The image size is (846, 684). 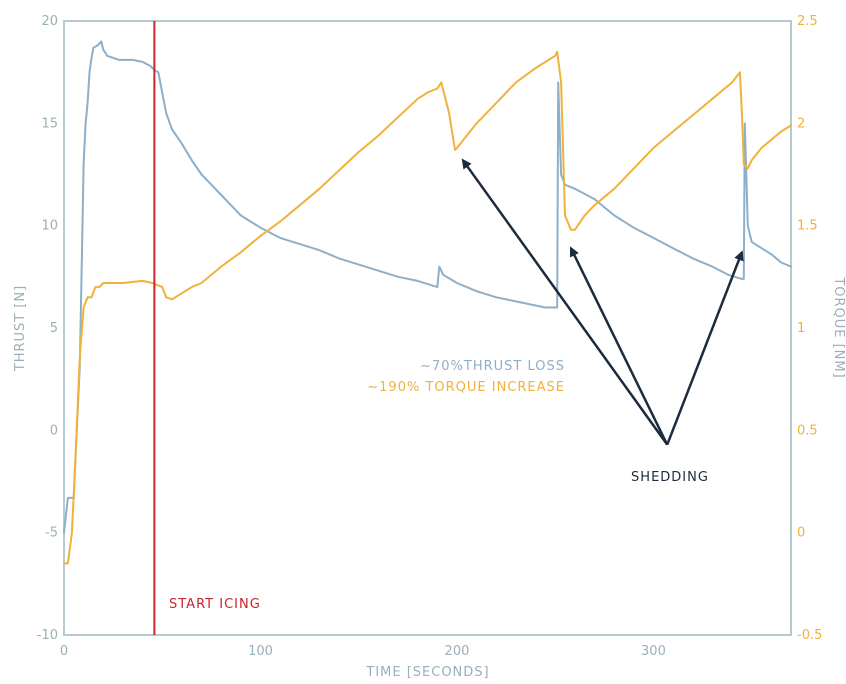 What do you see at coordinates (809, 635) in the screenshot?
I see `right-tick-label: -0.5` at bounding box center [809, 635].